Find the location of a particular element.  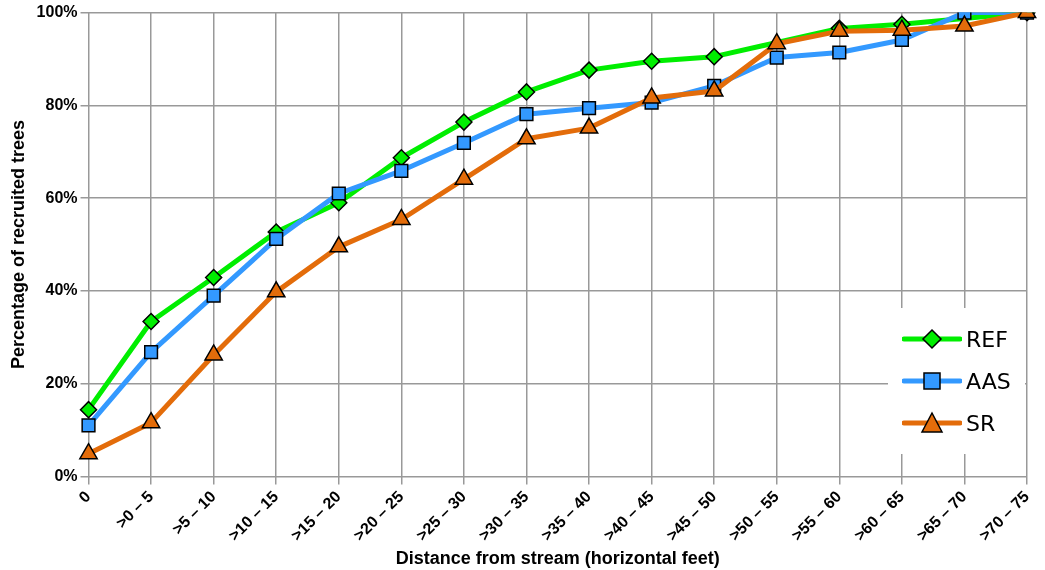

x-tick-label: 0 is located at coordinates (84, 496).